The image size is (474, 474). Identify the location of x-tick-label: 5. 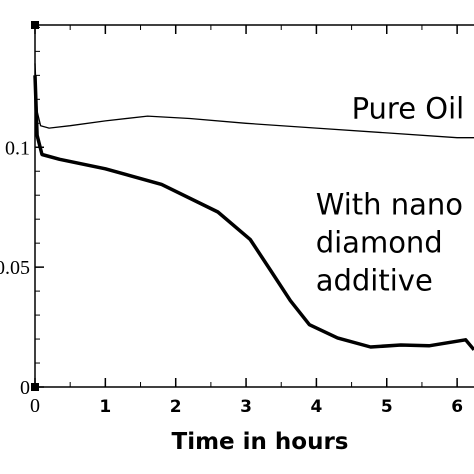
(387, 407).